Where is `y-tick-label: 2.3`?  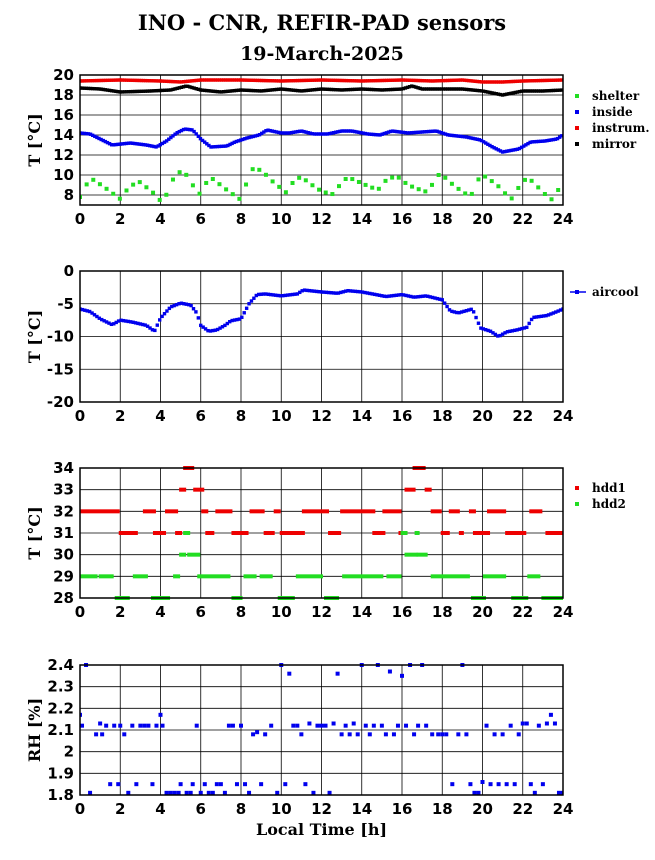 y-tick-label: 2.3 is located at coordinates (60, 687).